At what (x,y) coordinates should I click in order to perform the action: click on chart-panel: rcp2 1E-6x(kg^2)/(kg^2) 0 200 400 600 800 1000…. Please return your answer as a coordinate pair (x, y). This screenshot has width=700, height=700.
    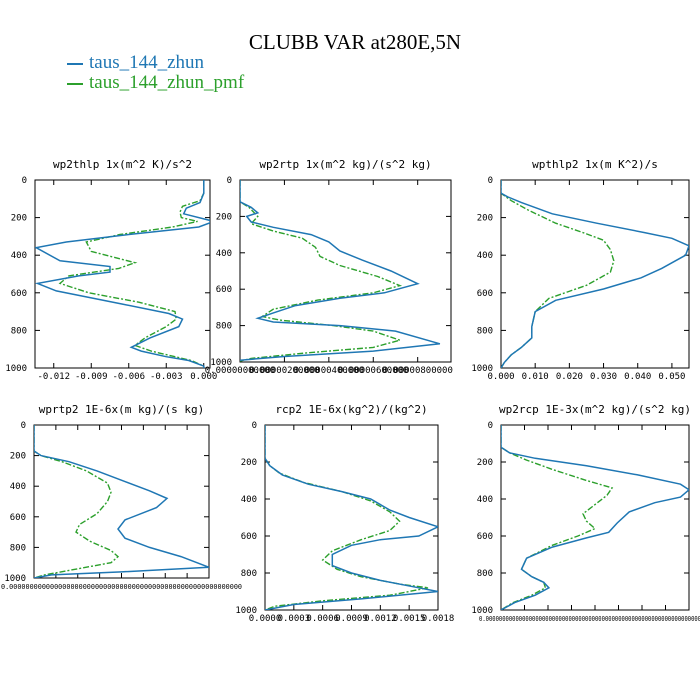
    Looking at the image, I should click on (344, 513).